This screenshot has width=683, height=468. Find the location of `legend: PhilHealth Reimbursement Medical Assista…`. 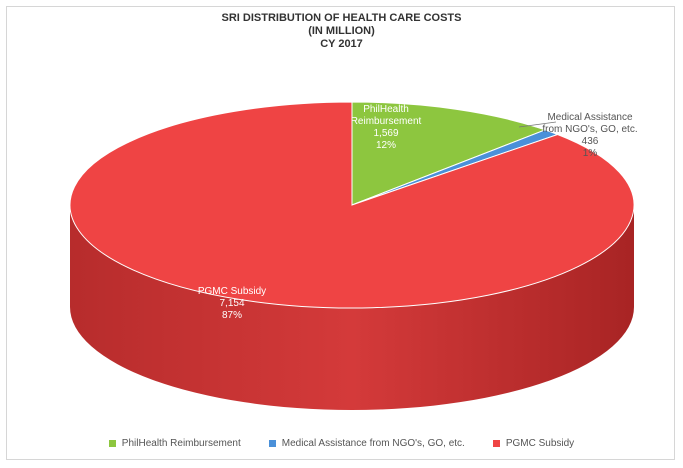

legend: PhilHealth Reimbursement Medical Assista… is located at coordinates (341, 443).